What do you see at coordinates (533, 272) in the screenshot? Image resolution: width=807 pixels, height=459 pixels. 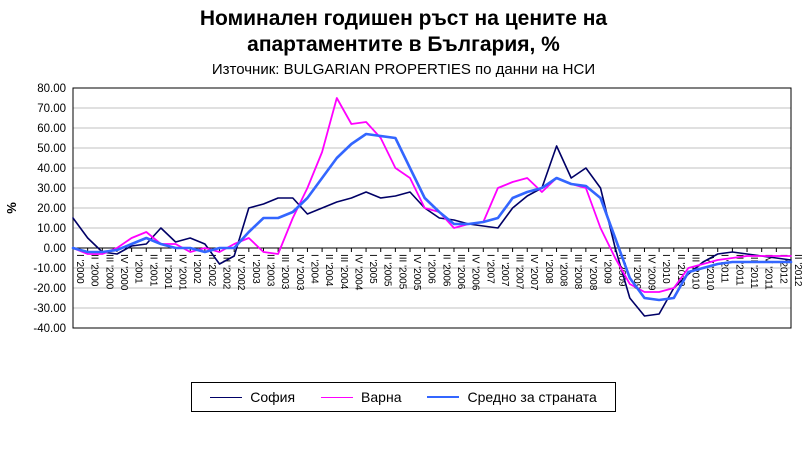 I see `x-tick-label: IV '2007` at bounding box center [533, 272].